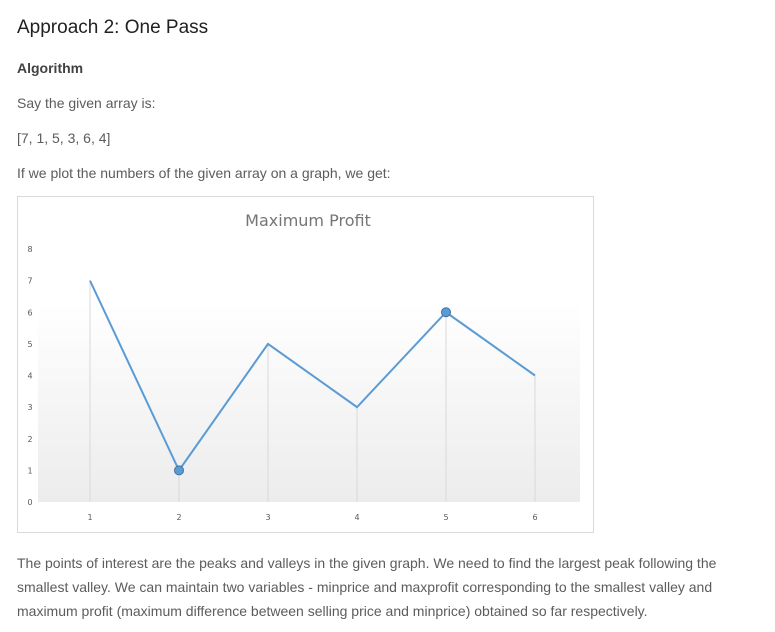 The image size is (775, 632). What do you see at coordinates (29, 439) in the screenshot?
I see `y-tick-label: 2` at bounding box center [29, 439].